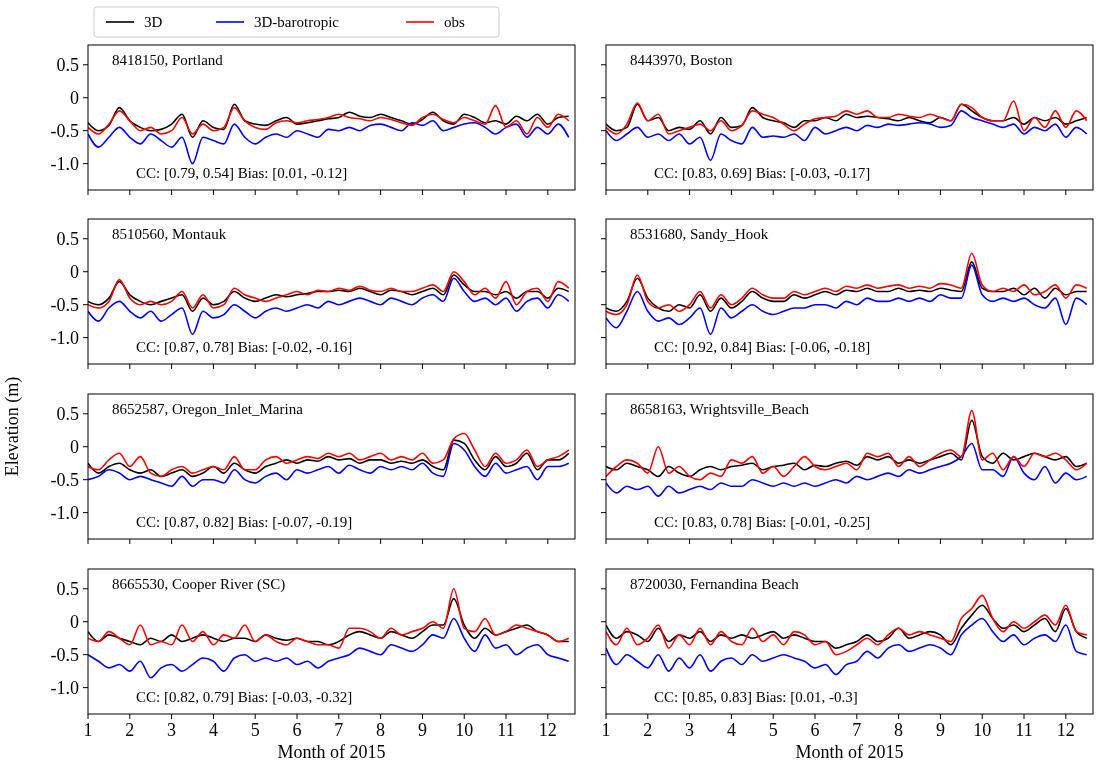 The image size is (1097, 780). What do you see at coordinates (762, 173) in the screenshot?
I see `annotation: CC: [0.83, 0.69] Bias: [-0.03, -0.17]` at bounding box center [762, 173].